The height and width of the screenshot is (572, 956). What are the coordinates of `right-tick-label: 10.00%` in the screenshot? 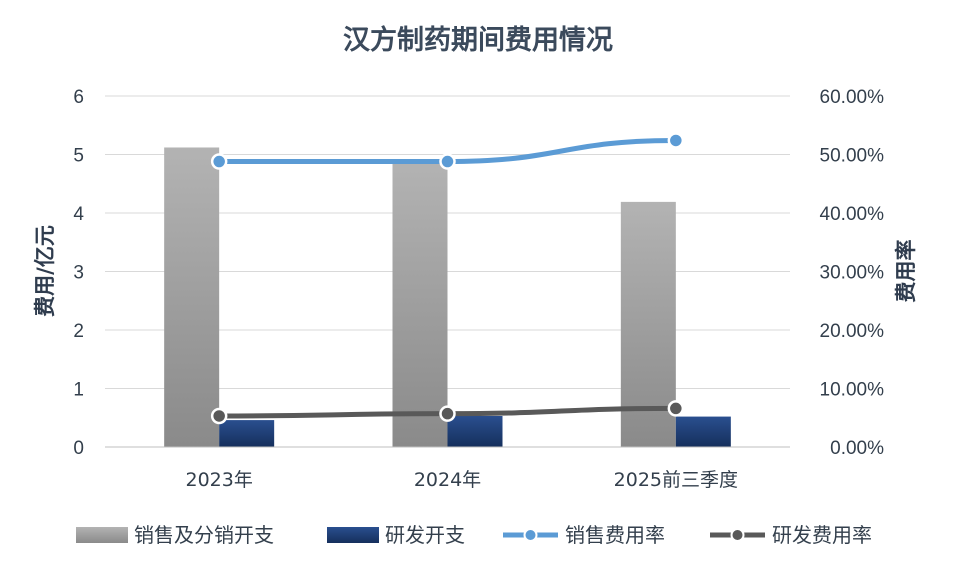 It's located at (852, 390).